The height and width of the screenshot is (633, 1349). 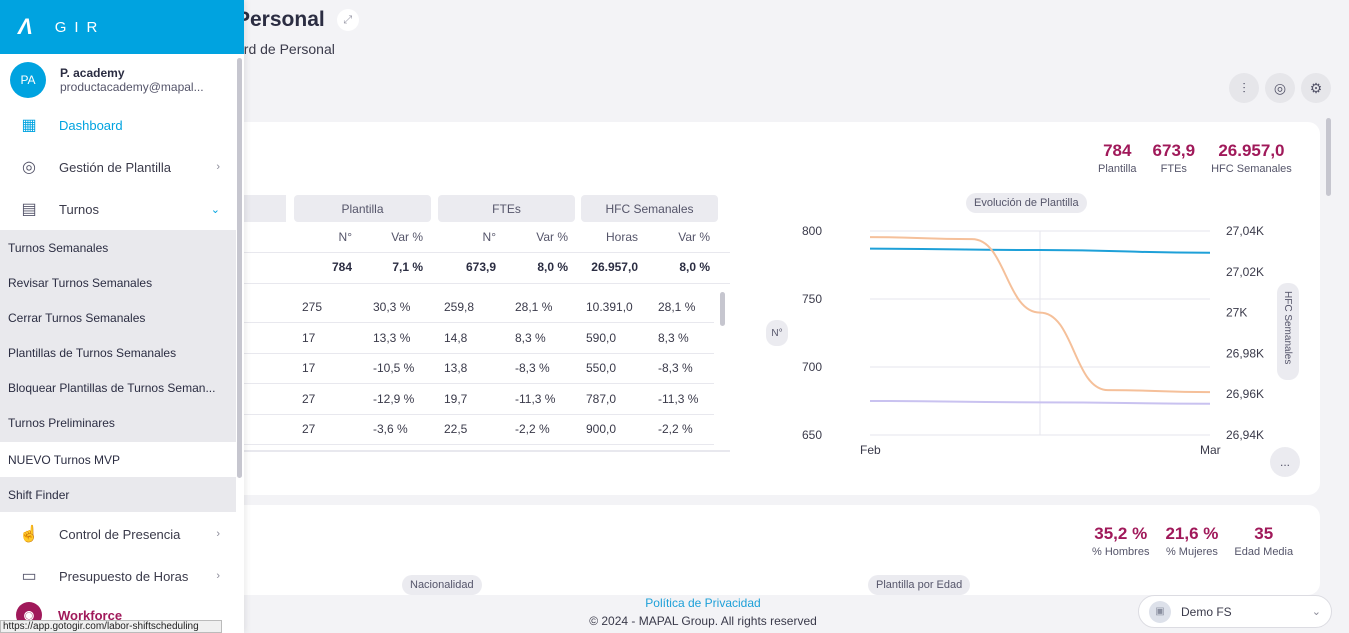 I want to click on sidebar-item-presupuesto: ▭ Presupuesto de Horas ›, so click(x=118, y=576).